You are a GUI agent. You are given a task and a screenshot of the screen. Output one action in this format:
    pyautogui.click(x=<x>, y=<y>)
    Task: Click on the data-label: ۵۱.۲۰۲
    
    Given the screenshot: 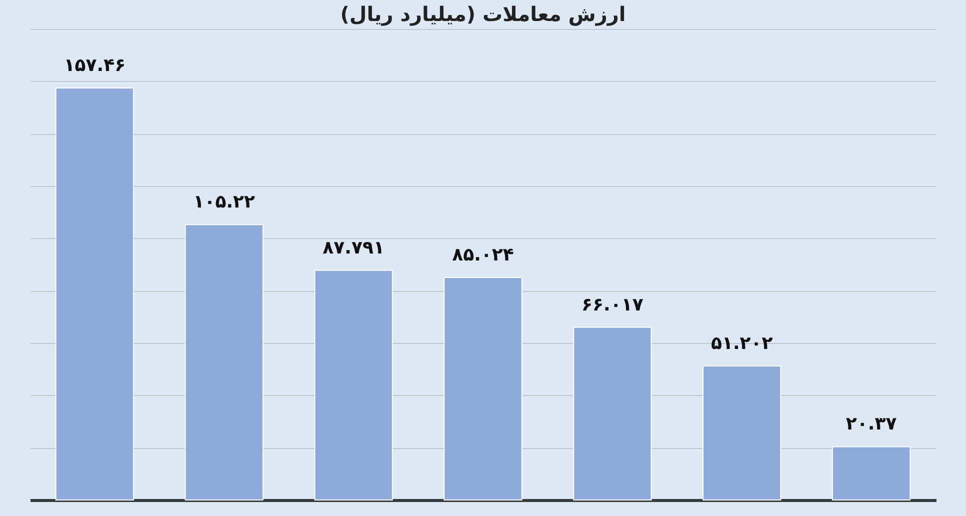 What is the action you would take?
    pyautogui.click(x=741, y=343)
    